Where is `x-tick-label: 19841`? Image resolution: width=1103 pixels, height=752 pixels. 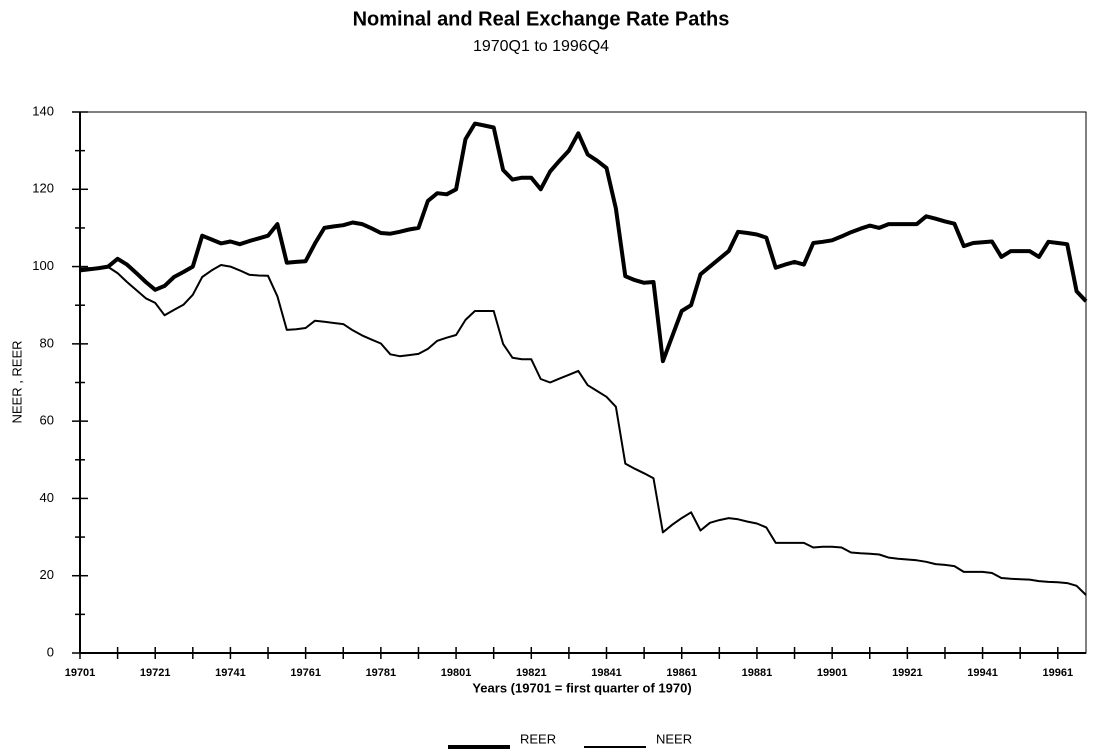 x-tick-label: 19841 is located at coordinates (606, 673).